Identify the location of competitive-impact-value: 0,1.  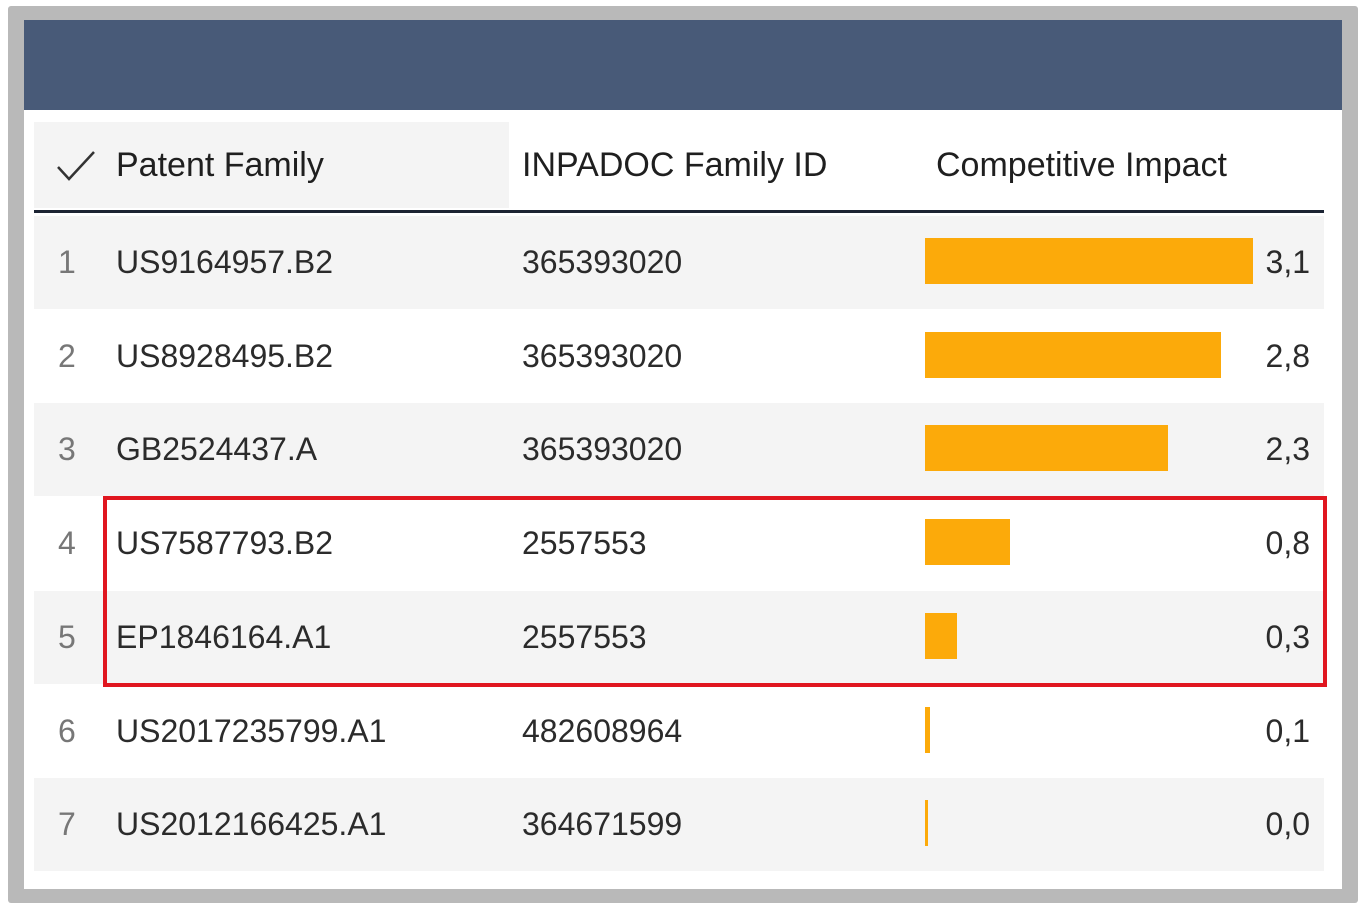
(1287, 730).